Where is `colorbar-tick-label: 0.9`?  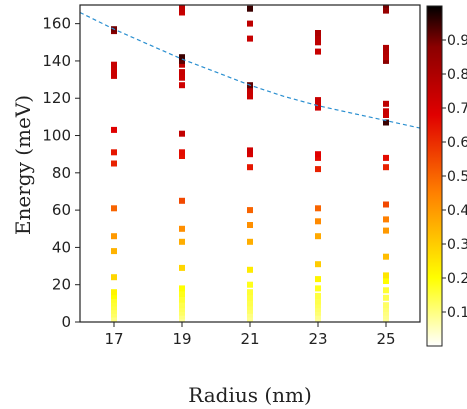
colorbar-tick-label: 0.9 is located at coordinates (457, 41).